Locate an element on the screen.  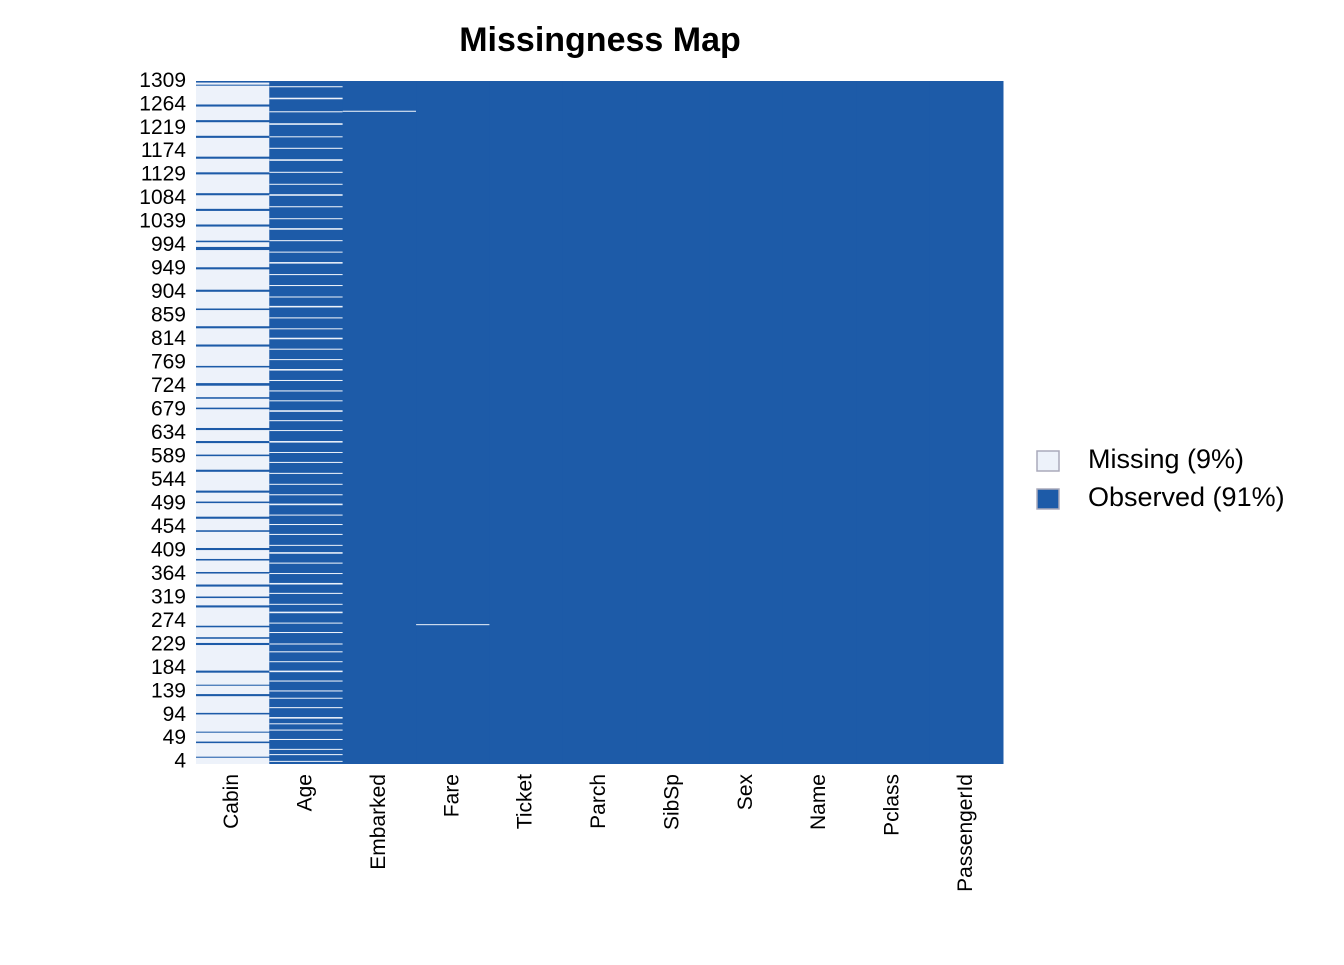
y-tick-label: 544 is located at coordinates (168, 479).